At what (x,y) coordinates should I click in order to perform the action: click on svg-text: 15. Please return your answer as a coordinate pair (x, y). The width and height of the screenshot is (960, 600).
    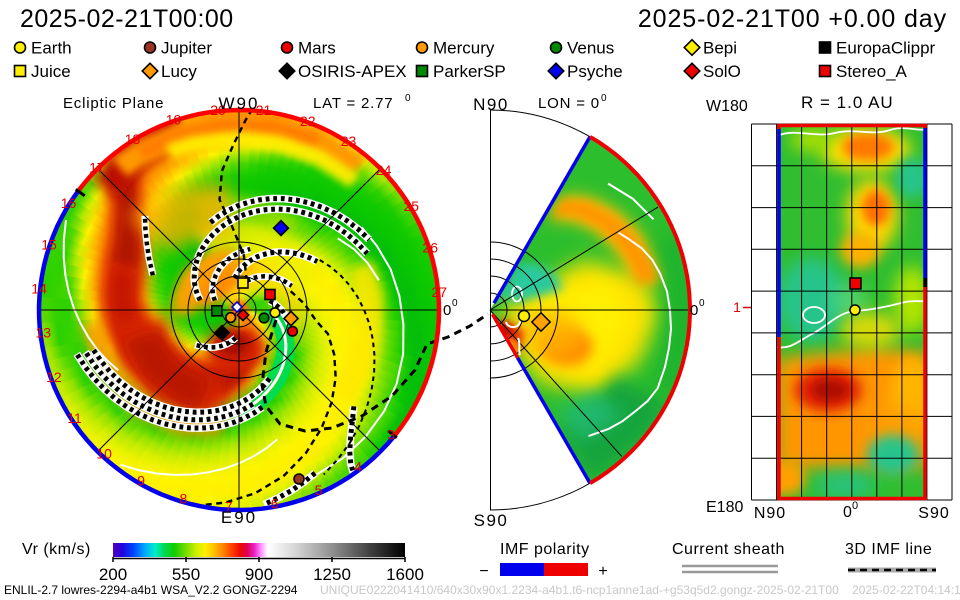
    Looking at the image, I should click on (49, 244).